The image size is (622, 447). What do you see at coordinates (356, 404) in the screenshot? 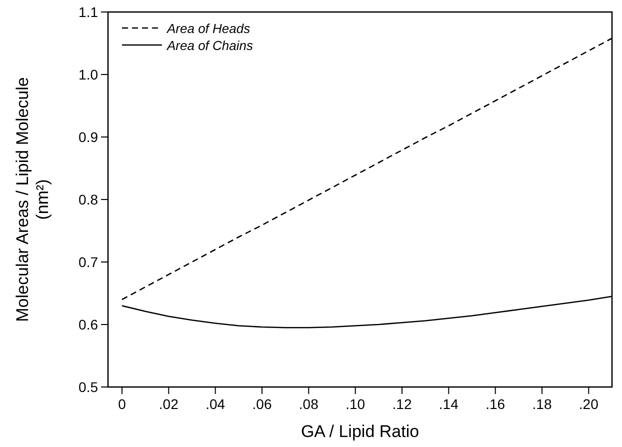
I see `x-tick-label: .10` at bounding box center [356, 404].